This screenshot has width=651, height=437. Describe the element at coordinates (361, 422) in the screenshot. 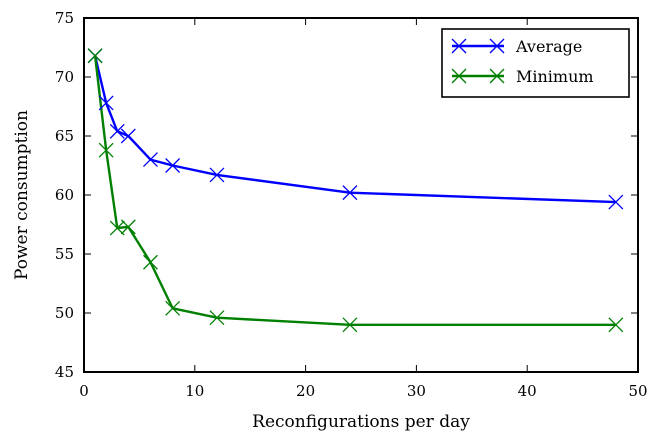

I see `x-axis-label: Reconfigurations per day` at that location.